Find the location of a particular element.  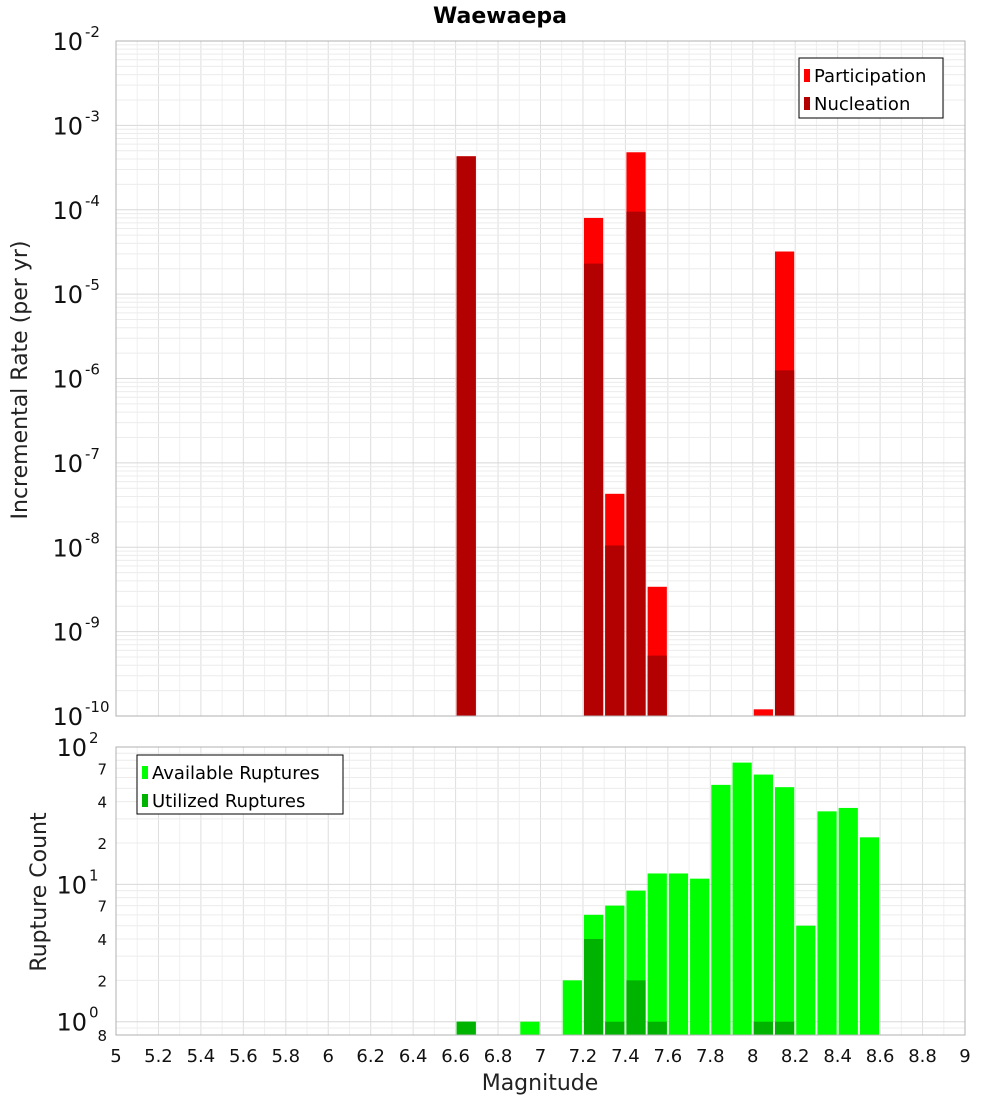

count-legend-label: Utilized Ruptures is located at coordinates (228, 801).